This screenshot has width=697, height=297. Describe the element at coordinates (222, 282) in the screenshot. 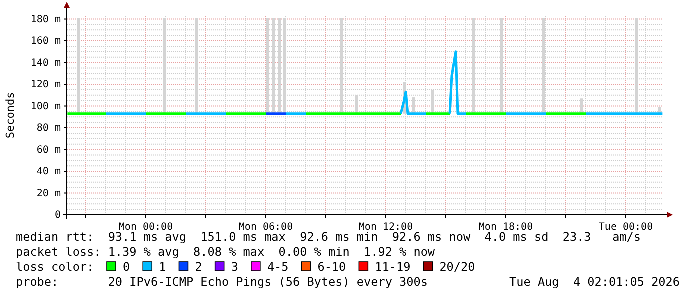

I see `text: probe: 20 IPv6-ICMP Echo Pings (56 Bytes) every 300s` at that location.